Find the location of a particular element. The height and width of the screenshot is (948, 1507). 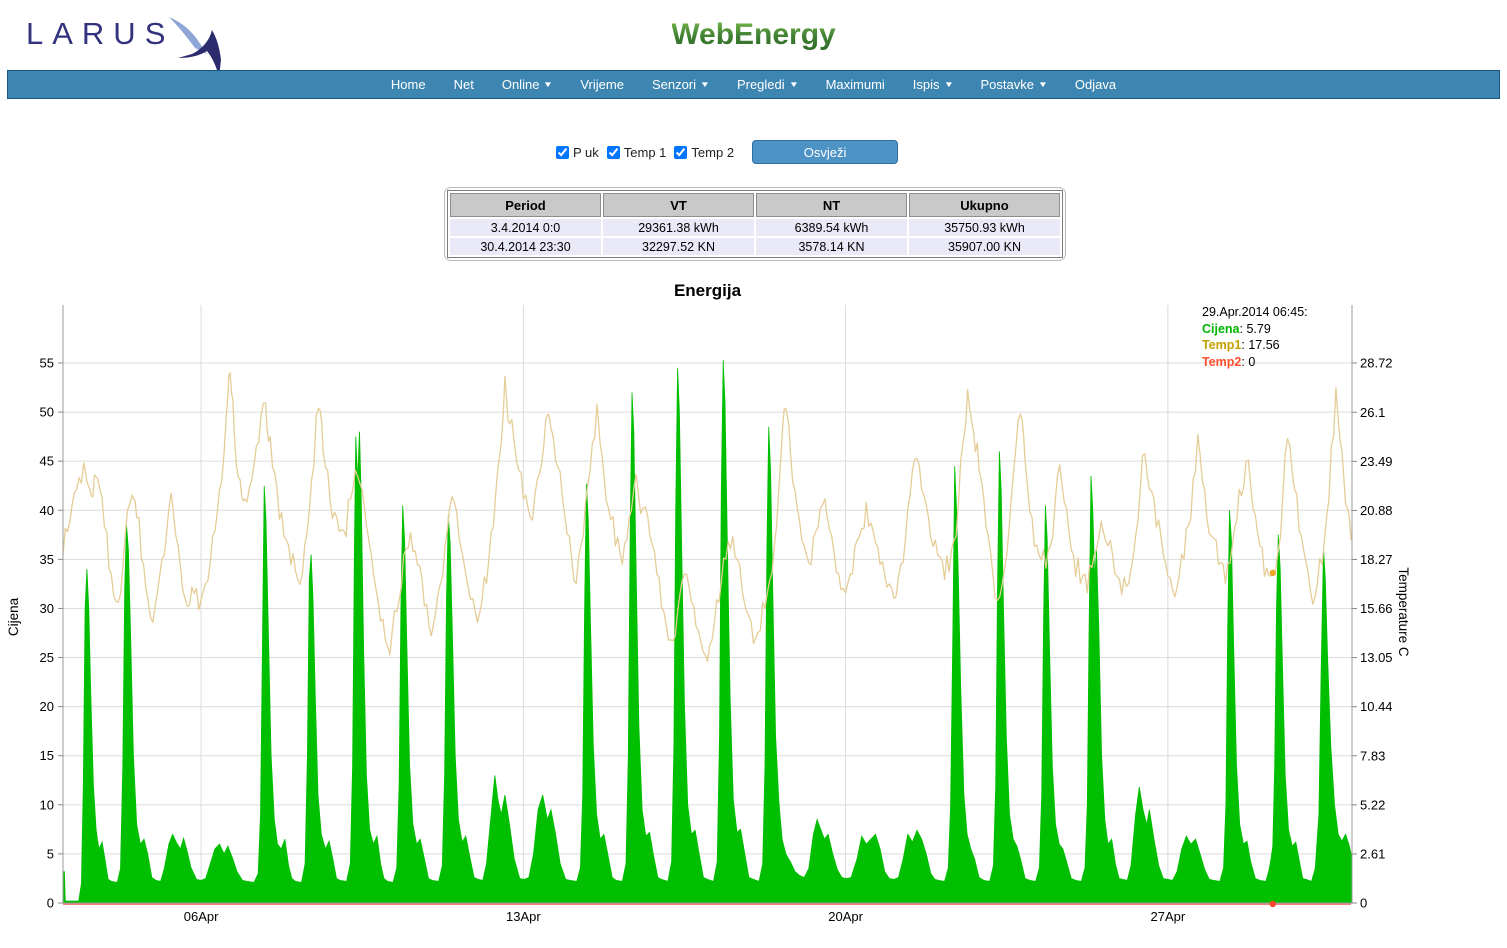

larus-logo-text: LARUS is located at coordinates (100, 33).